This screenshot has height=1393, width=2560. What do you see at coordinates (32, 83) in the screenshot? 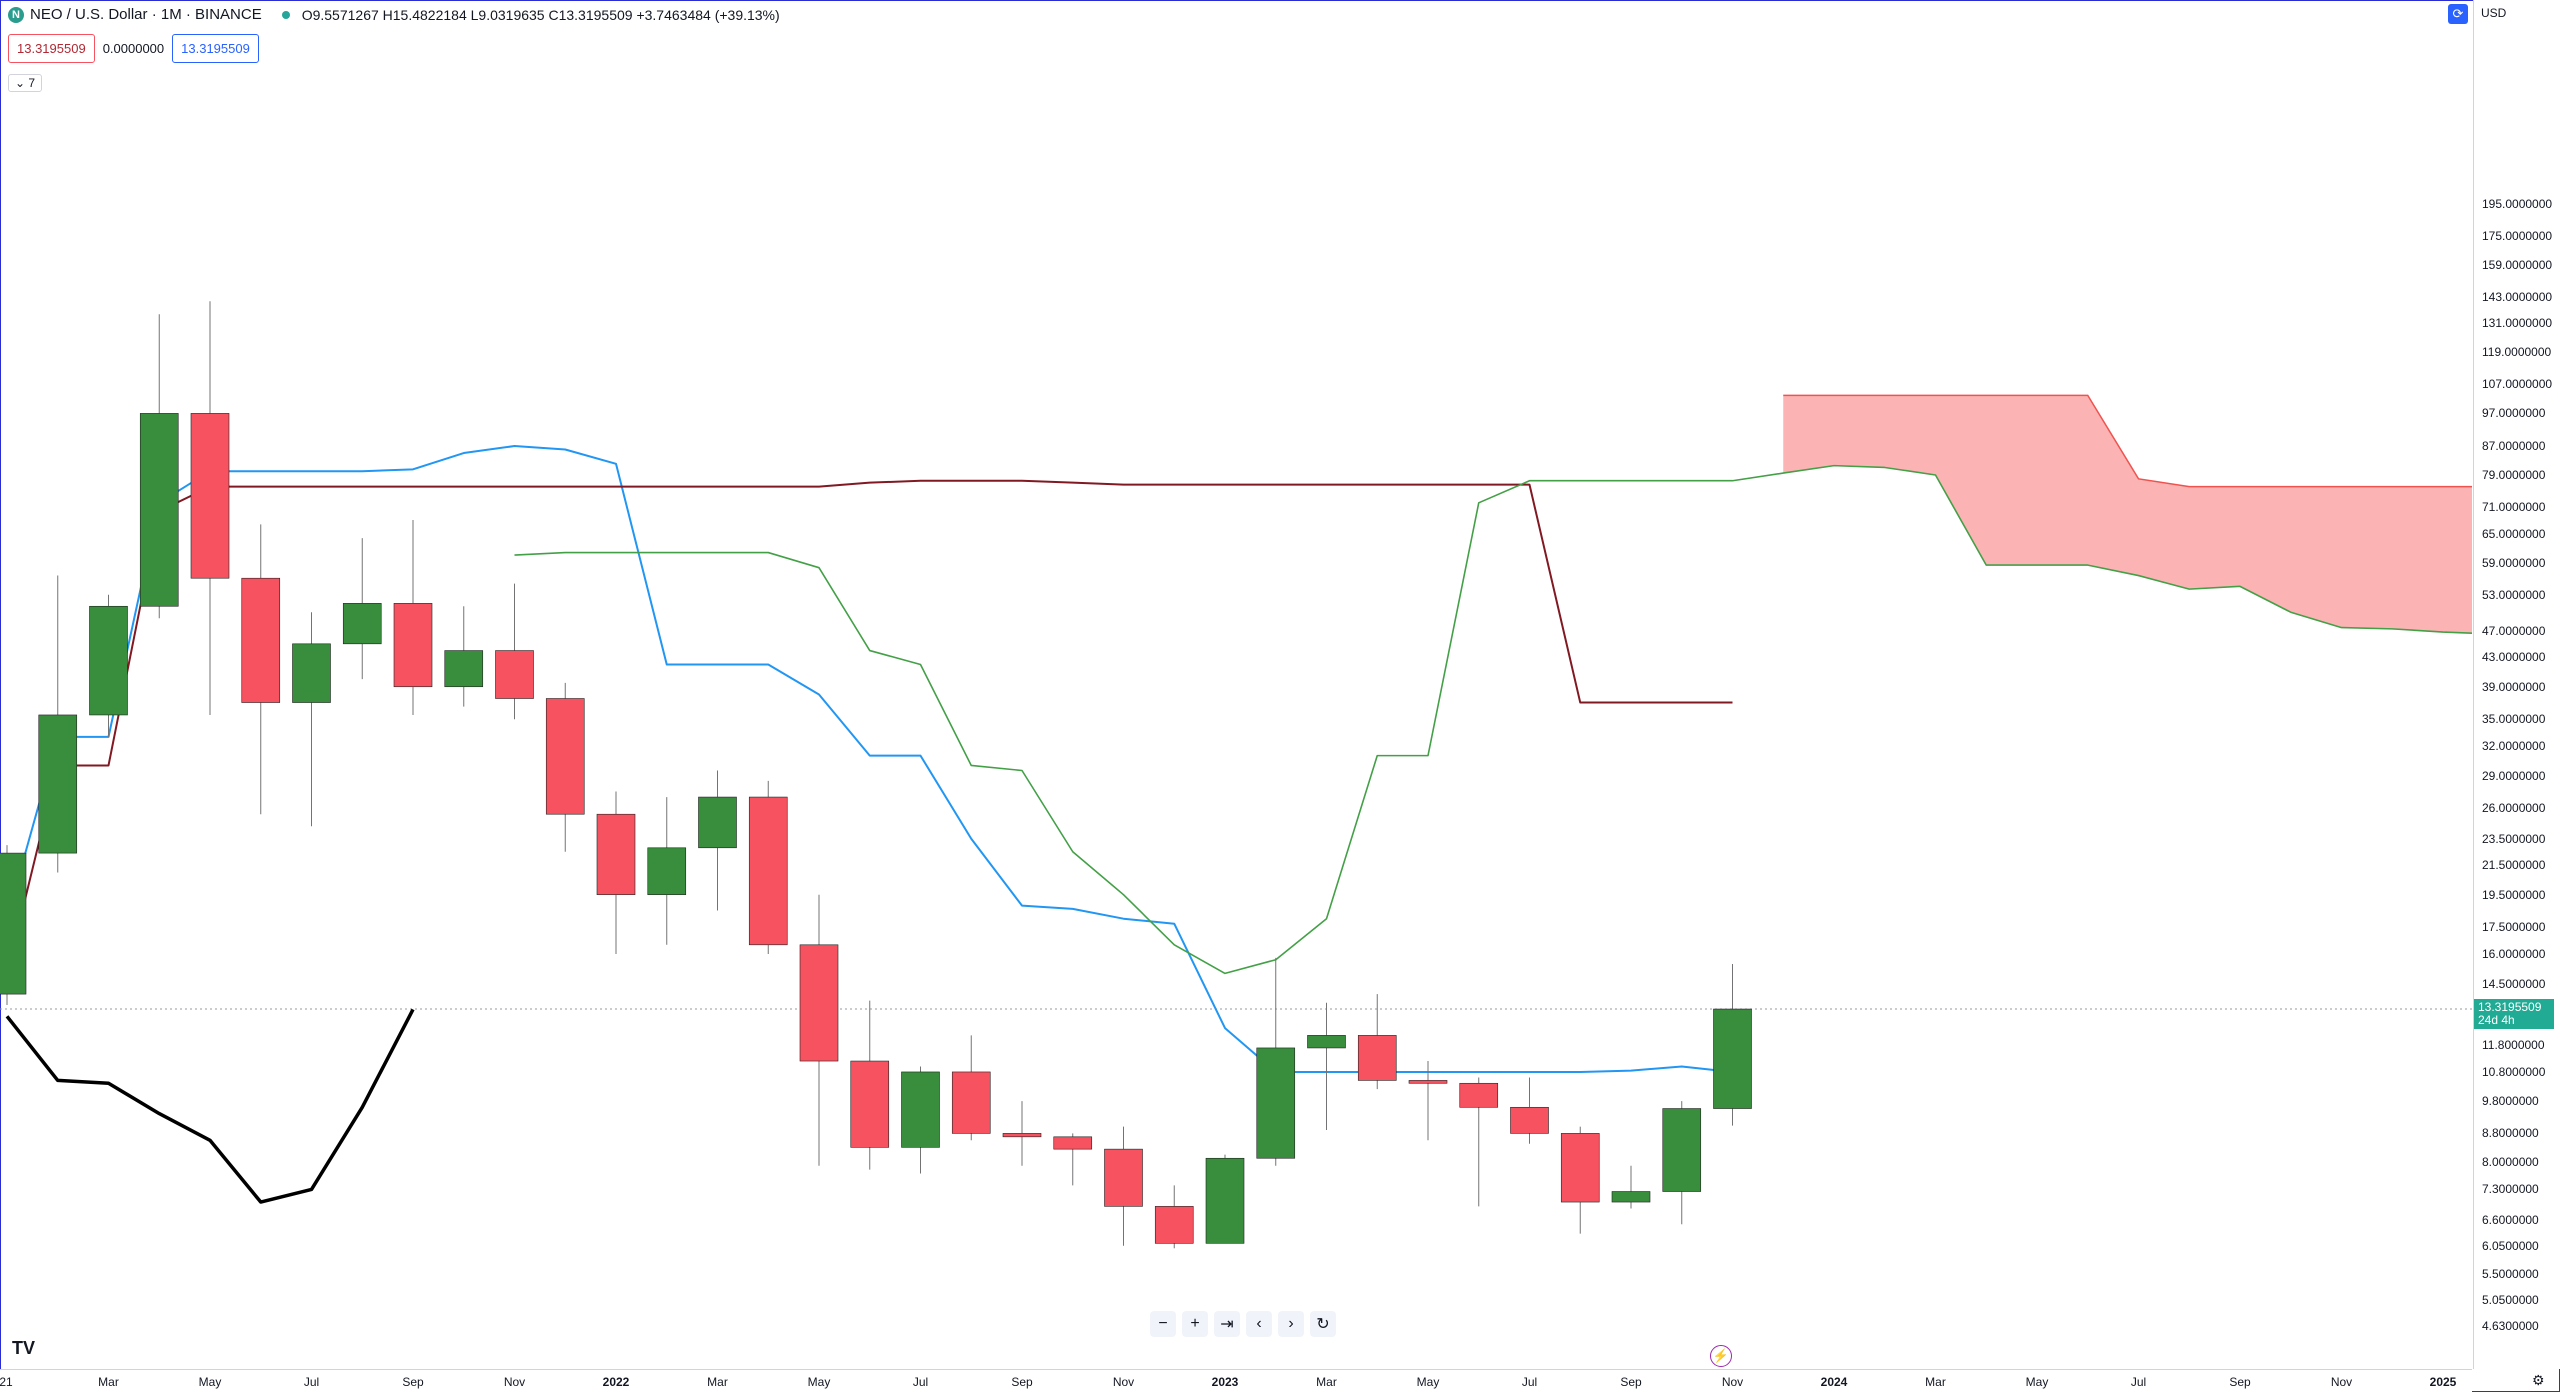
I see `indicator-count: 7` at bounding box center [32, 83].